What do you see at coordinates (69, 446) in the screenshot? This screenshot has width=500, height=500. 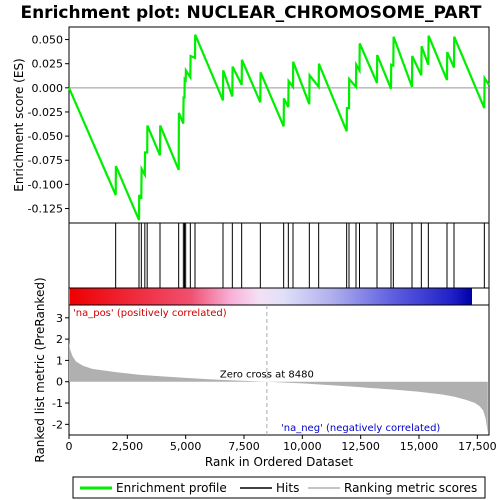 I see `x-tick-label: 0` at bounding box center [69, 446].